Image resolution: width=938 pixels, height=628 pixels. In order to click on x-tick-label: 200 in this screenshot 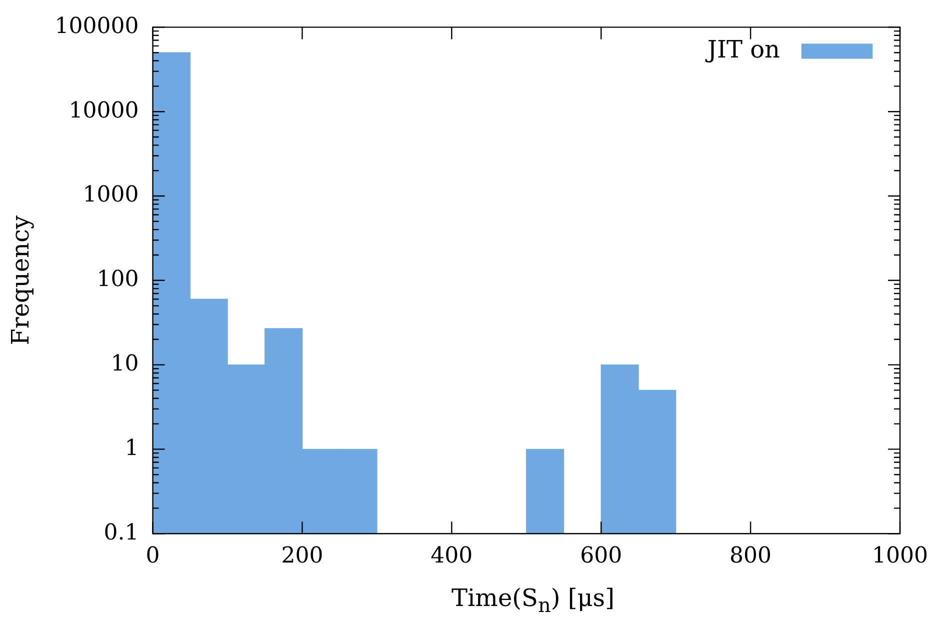, I will do `click(302, 556)`.